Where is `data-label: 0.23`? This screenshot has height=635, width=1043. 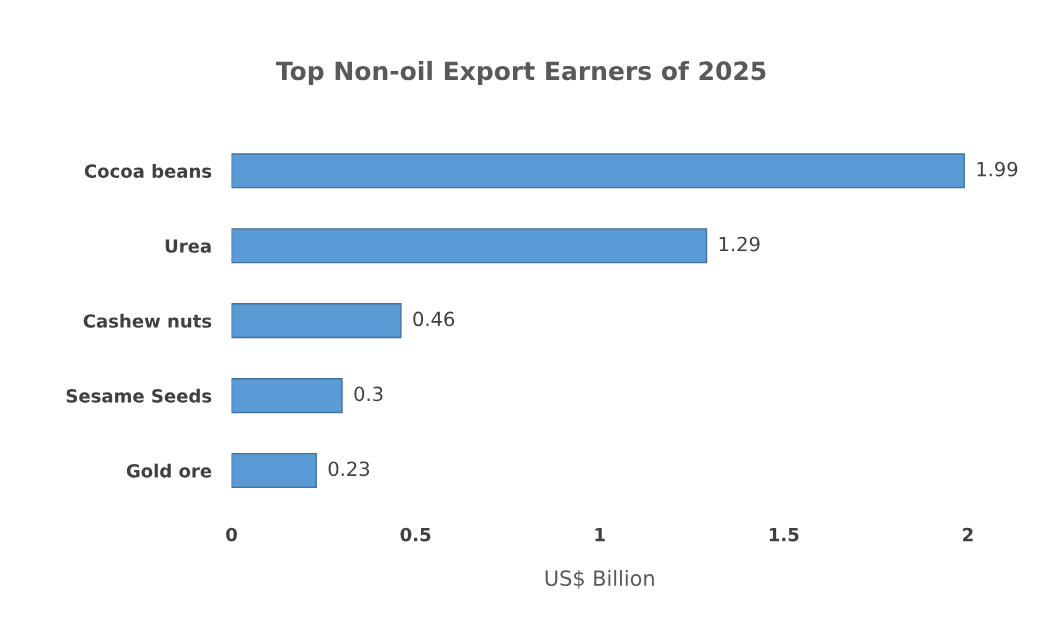 data-label: 0.23 is located at coordinates (349, 469).